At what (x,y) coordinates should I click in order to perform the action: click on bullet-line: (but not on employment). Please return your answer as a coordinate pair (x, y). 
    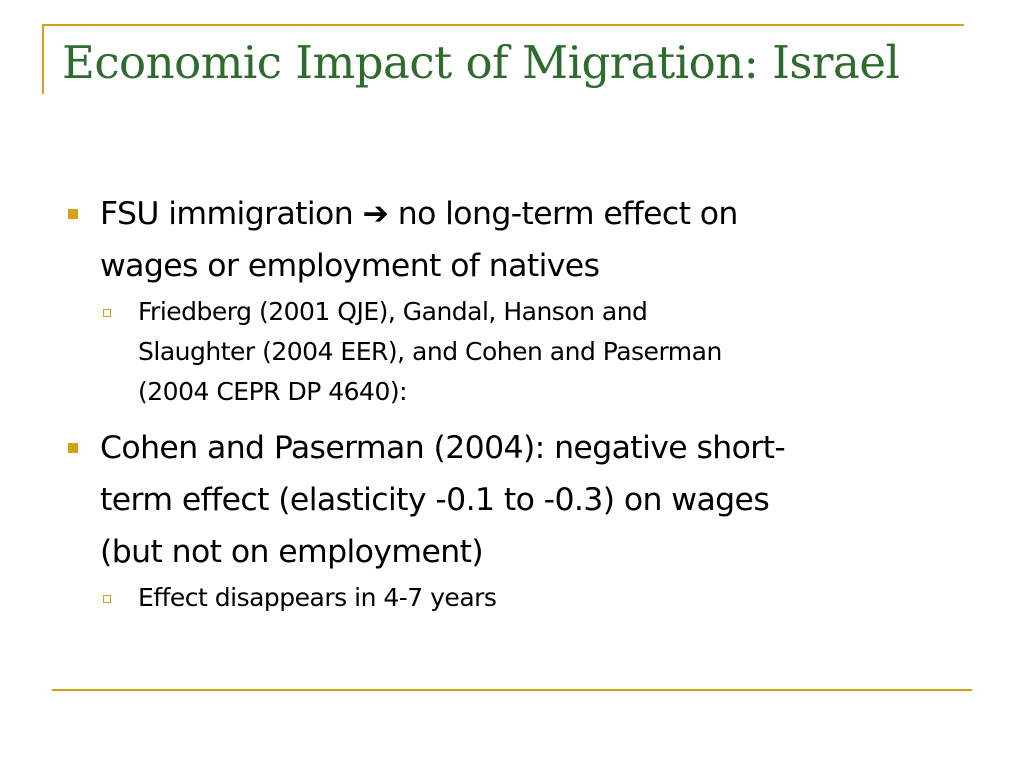
    Looking at the image, I should click on (292, 552).